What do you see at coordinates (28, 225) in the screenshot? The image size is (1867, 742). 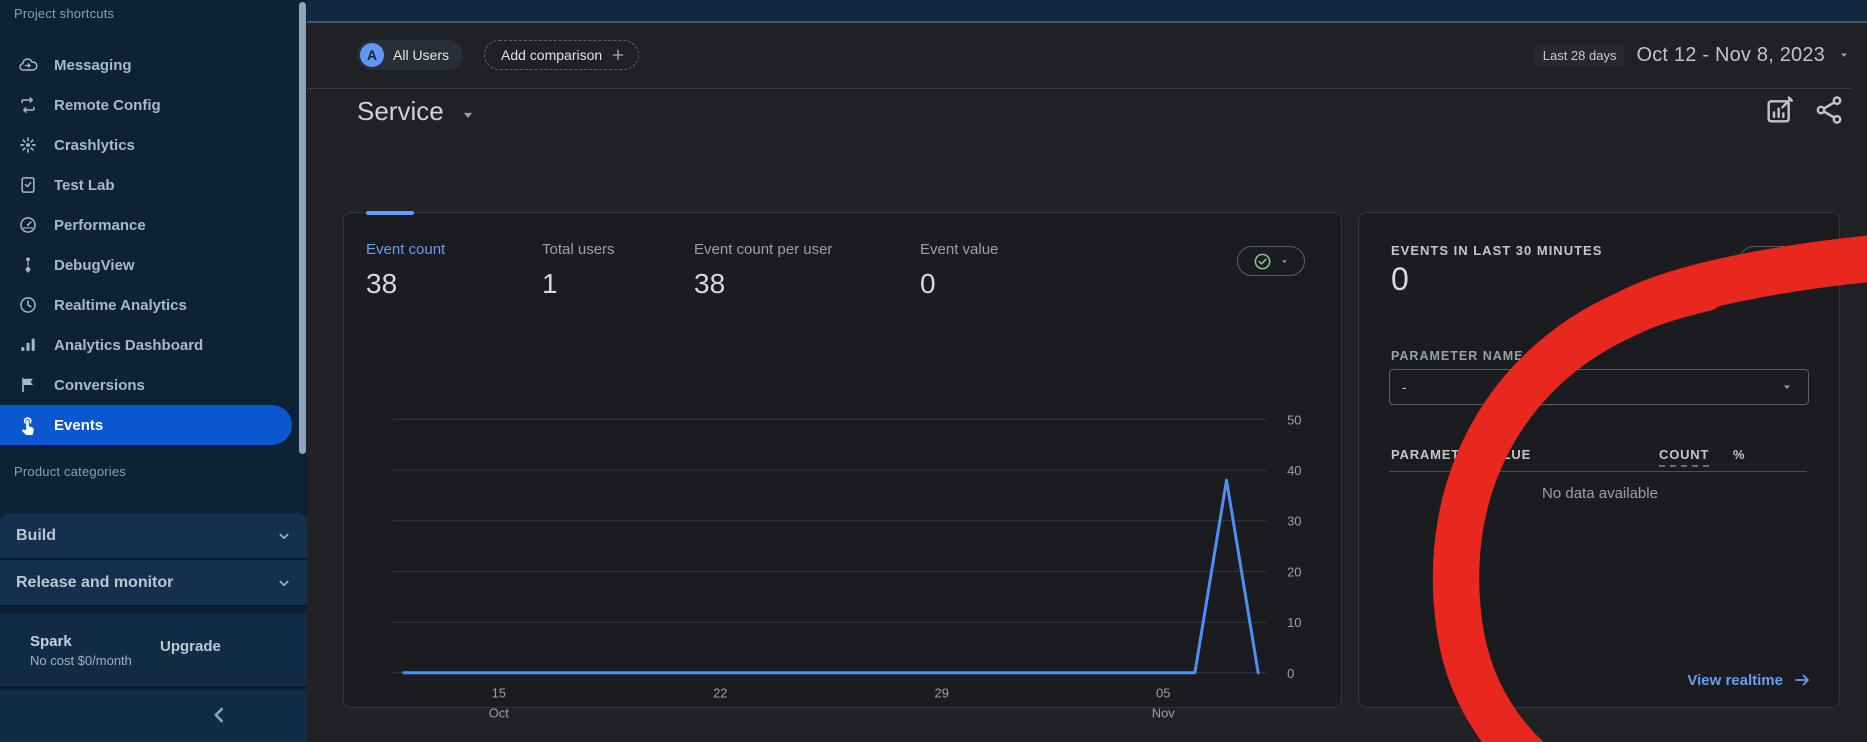 I see `performance-gauge-icon` at bounding box center [28, 225].